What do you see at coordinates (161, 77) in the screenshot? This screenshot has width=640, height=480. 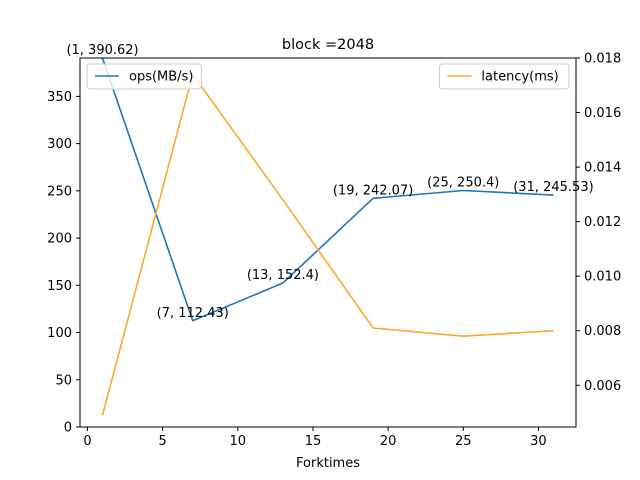 I see `legend-ops-label: ops(MB/s)` at bounding box center [161, 77].